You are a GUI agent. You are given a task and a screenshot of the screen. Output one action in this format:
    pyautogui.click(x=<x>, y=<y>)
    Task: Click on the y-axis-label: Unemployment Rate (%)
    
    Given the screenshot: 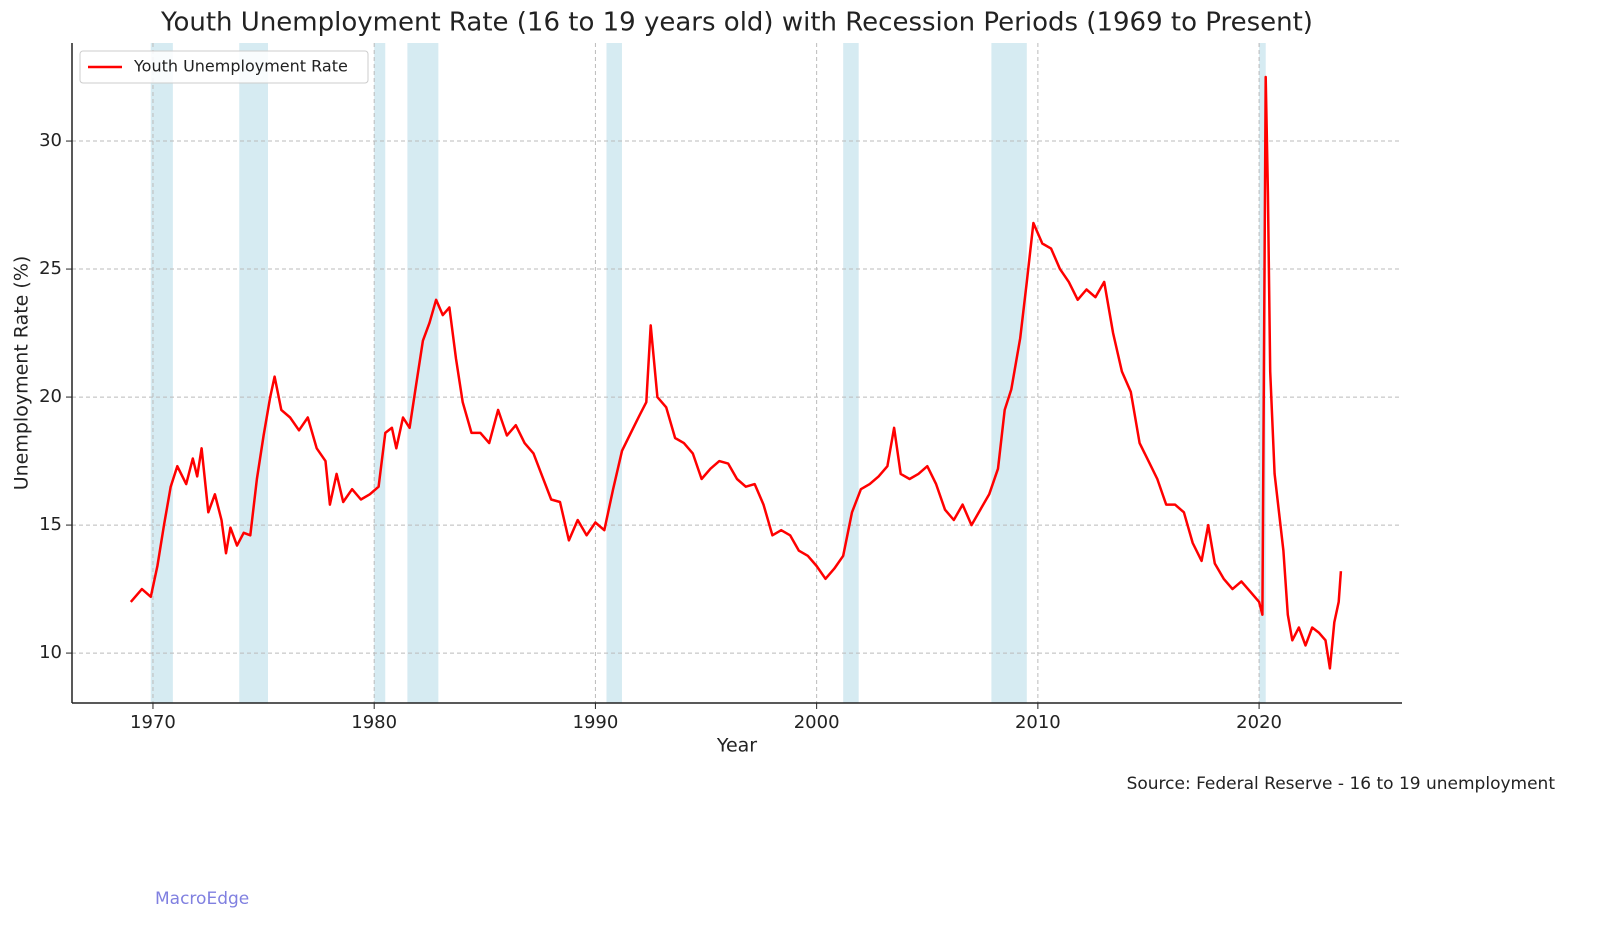 What is the action you would take?
    pyautogui.click(x=22, y=373)
    